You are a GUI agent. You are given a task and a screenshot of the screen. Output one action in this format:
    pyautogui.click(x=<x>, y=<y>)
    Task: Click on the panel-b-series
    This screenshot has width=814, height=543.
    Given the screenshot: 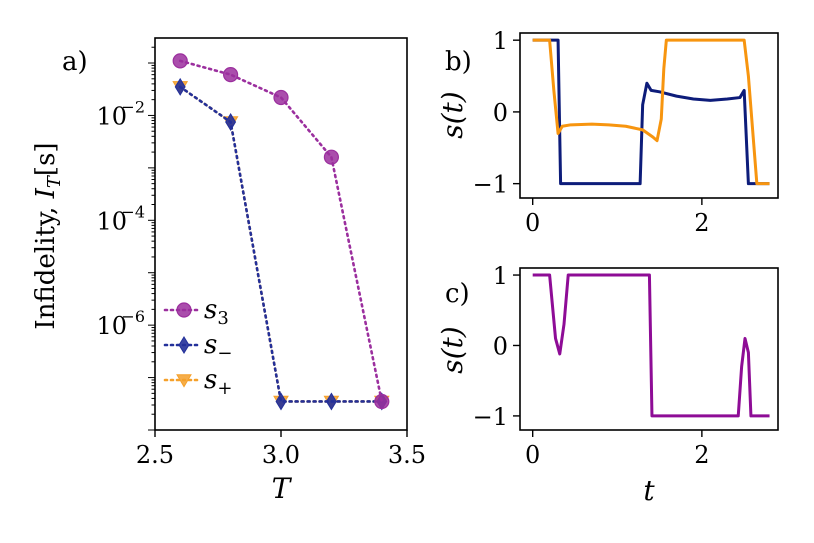 What is the action you would take?
    pyautogui.click(x=651, y=112)
    